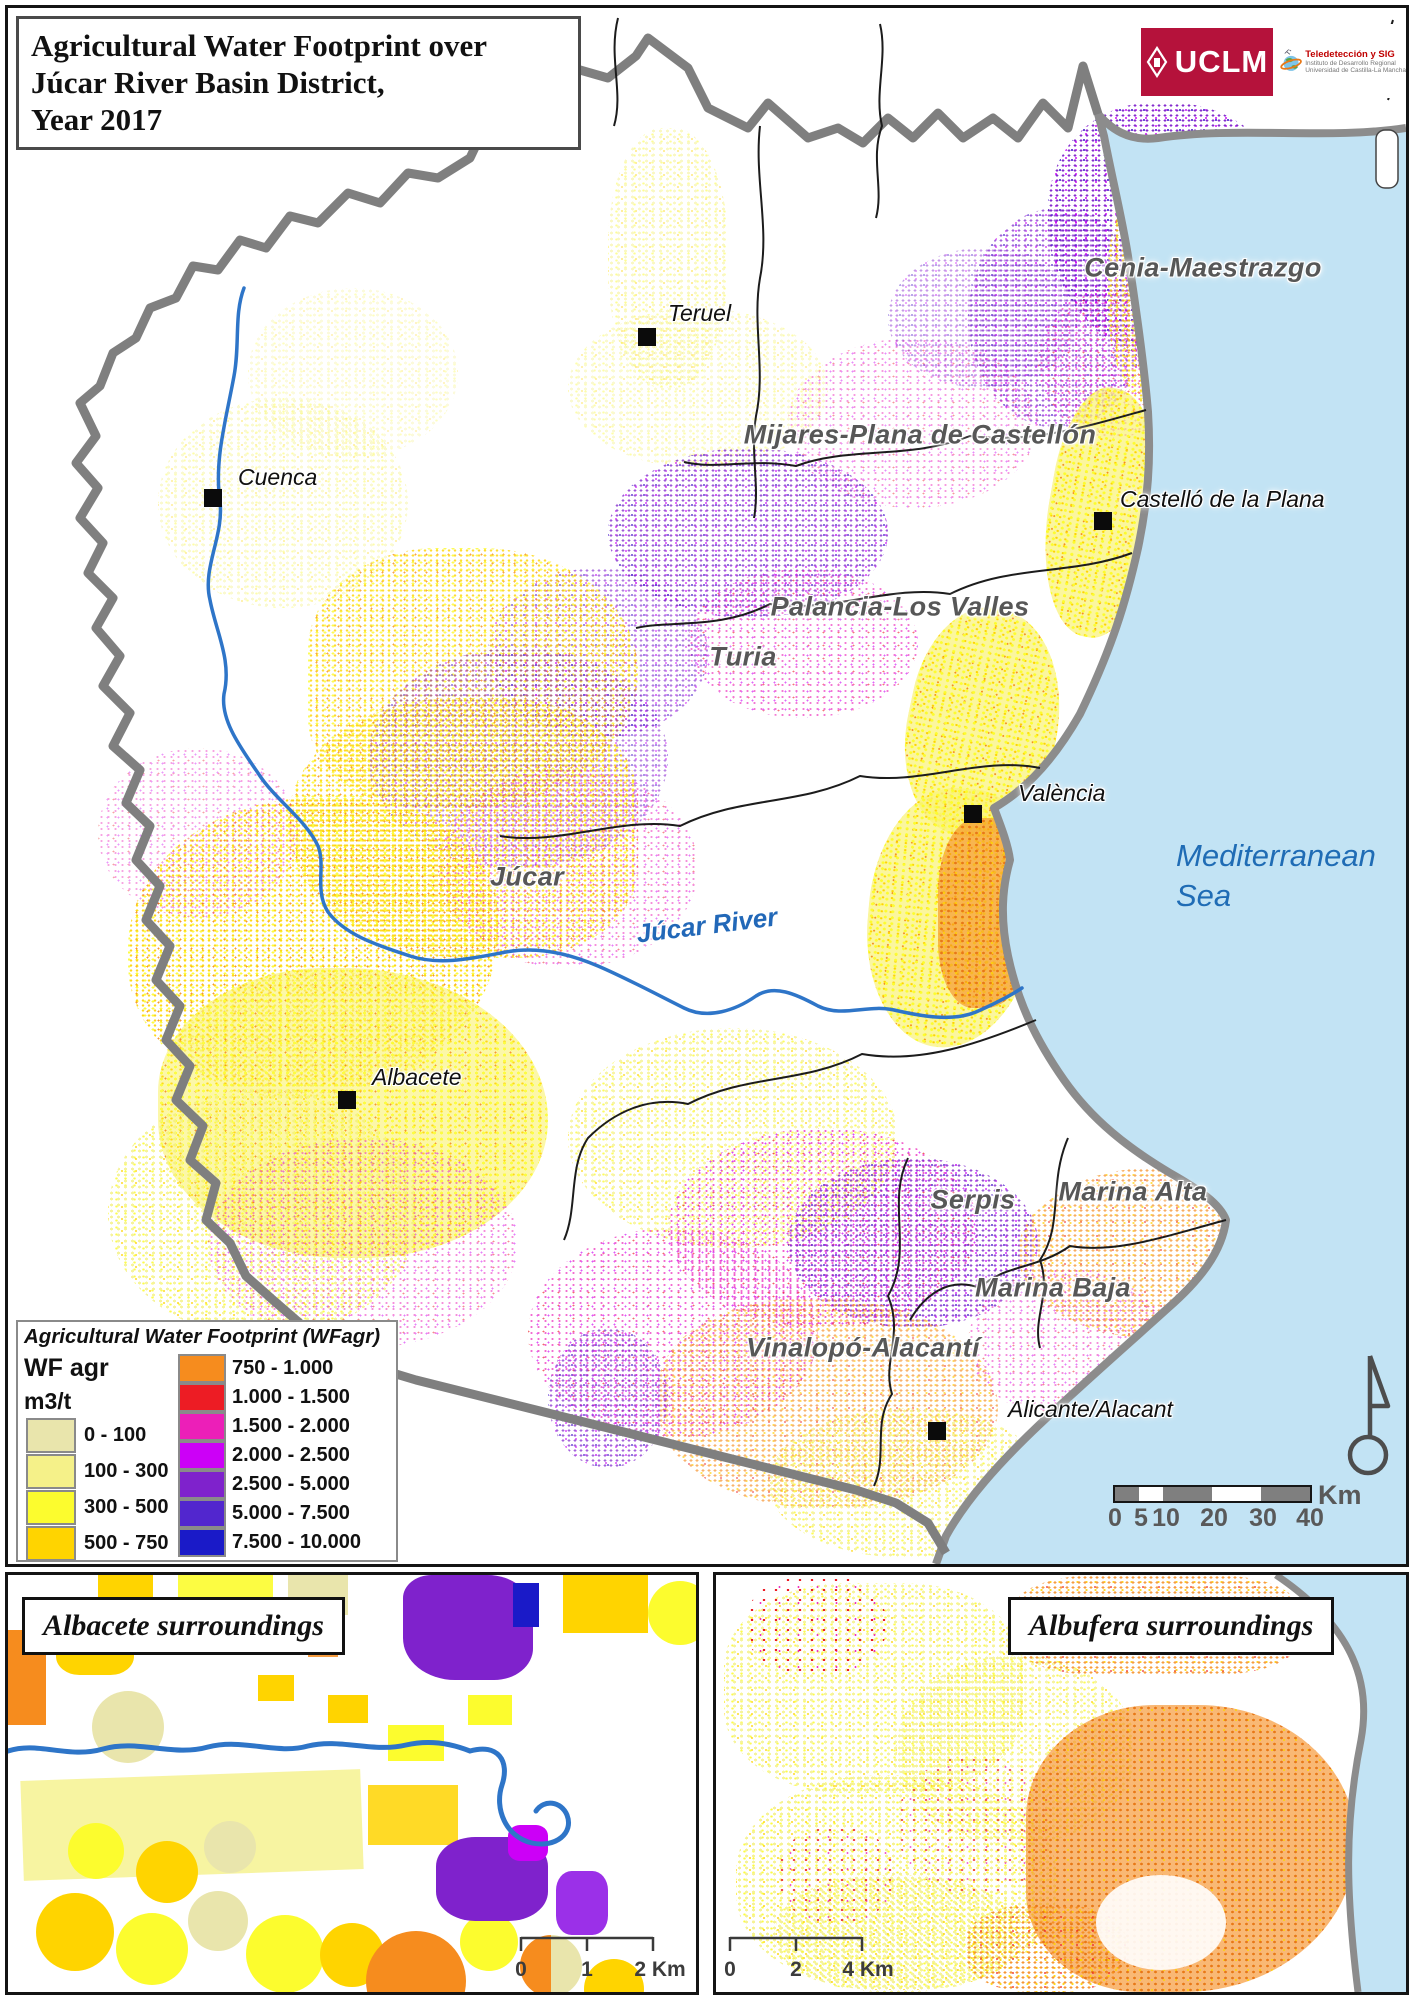 Image resolution: width=1414 pixels, height=2000 pixels. What do you see at coordinates (1355, 70) in the screenshot?
I see `institute-sub2: Universidad de Castilla-La Mancha` at bounding box center [1355, 70].